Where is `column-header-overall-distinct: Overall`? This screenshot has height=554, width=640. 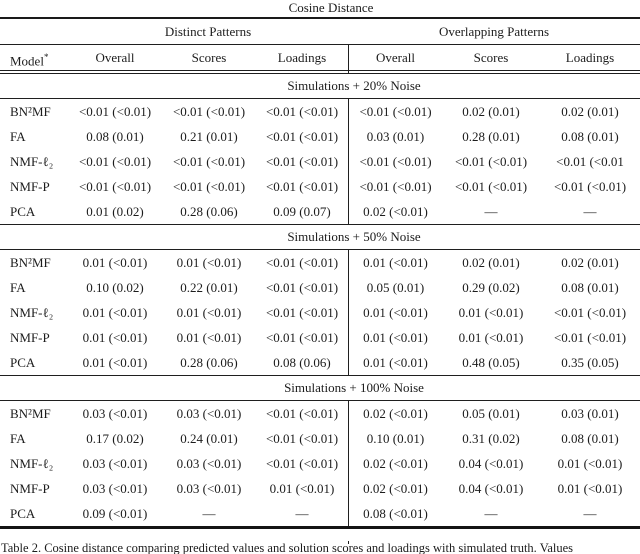 column-header-overall-distinct: Overall is located at coordinates (115, 57).